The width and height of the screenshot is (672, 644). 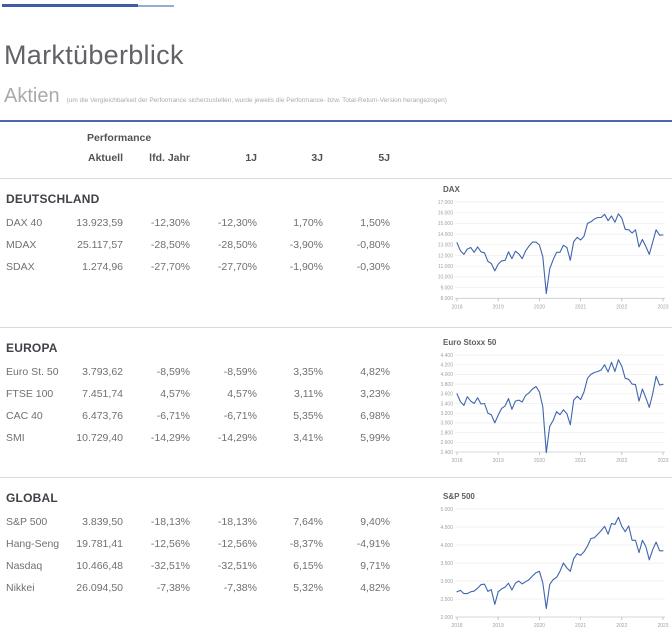 I want to click on table-row: S&P 500 3.839,50 -18,13% -18,13% 7,64% 9,40%, so click(x=195, y=522).